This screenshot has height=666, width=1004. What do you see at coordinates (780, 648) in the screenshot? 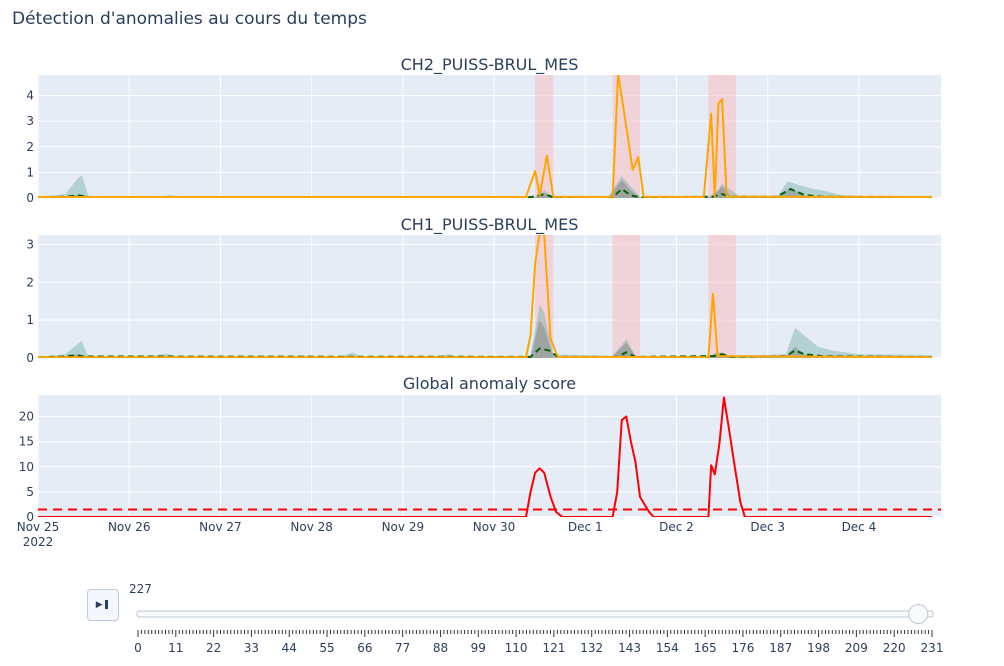
I see `slider-tick-label: 187` at bounding box center [780, 648].